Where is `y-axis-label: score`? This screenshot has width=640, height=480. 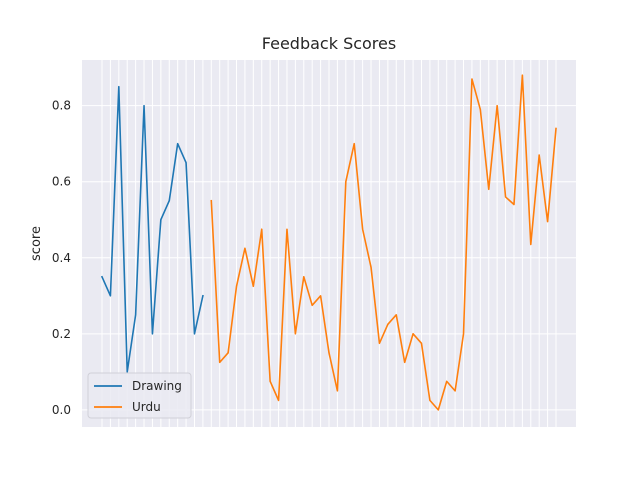
y-axis-label: score is located at coordinates (36, 243).